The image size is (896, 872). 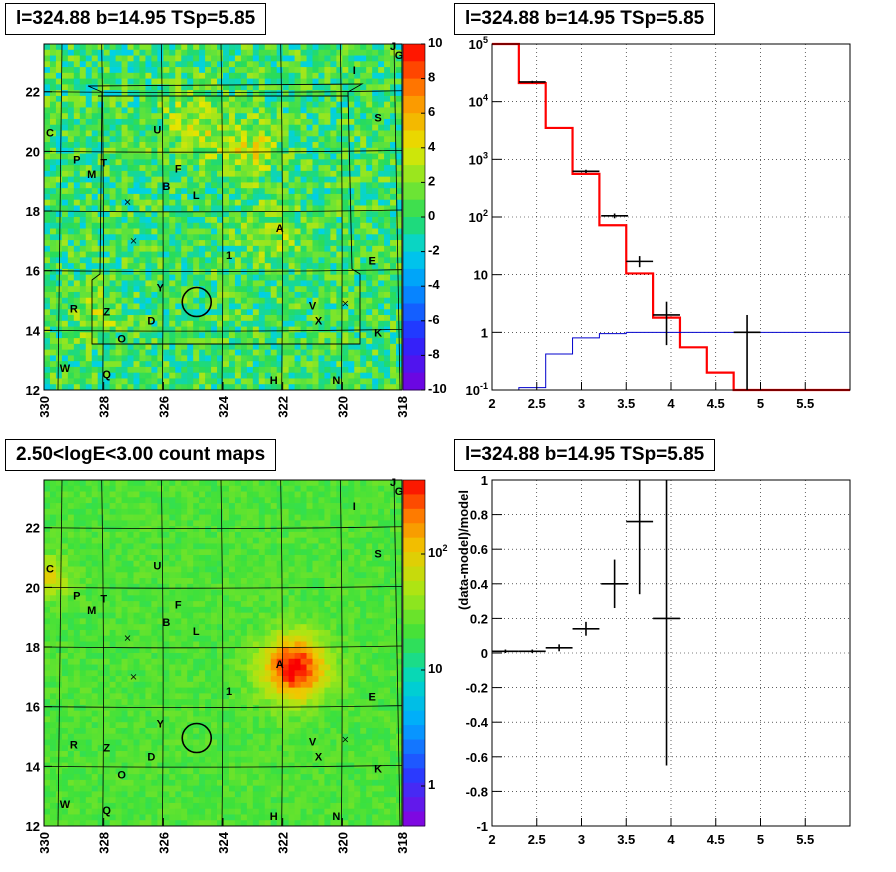 I want to click on y-tick-label: 0.8, so click(x=479, y=515).